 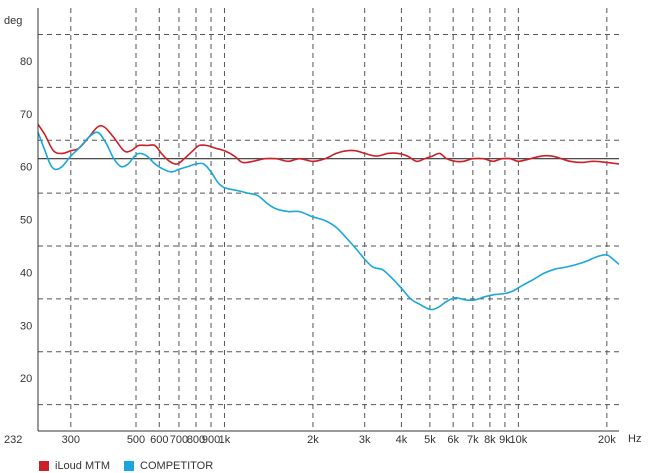 I want to click on y-axis-label: deg, so click(x=13, y=21).